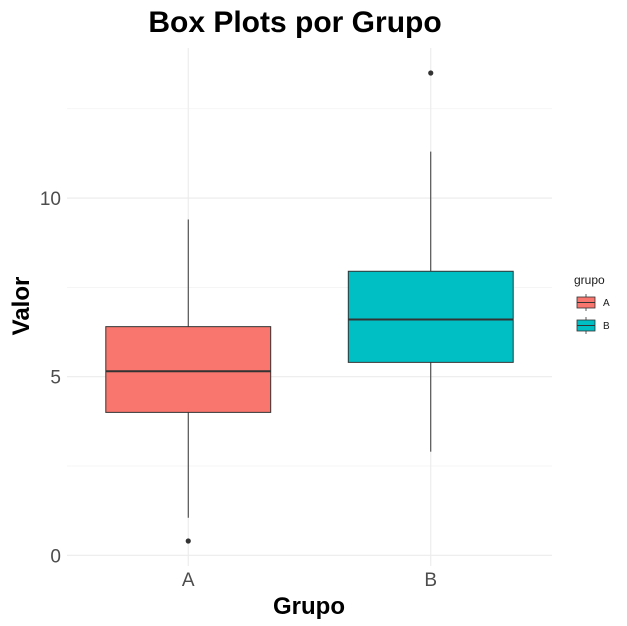 The width and height of the screenshot is (627, 626). Describe the element at coordinates (430, 580) in the screenshot. I see `x-tick-label: B` at that location.